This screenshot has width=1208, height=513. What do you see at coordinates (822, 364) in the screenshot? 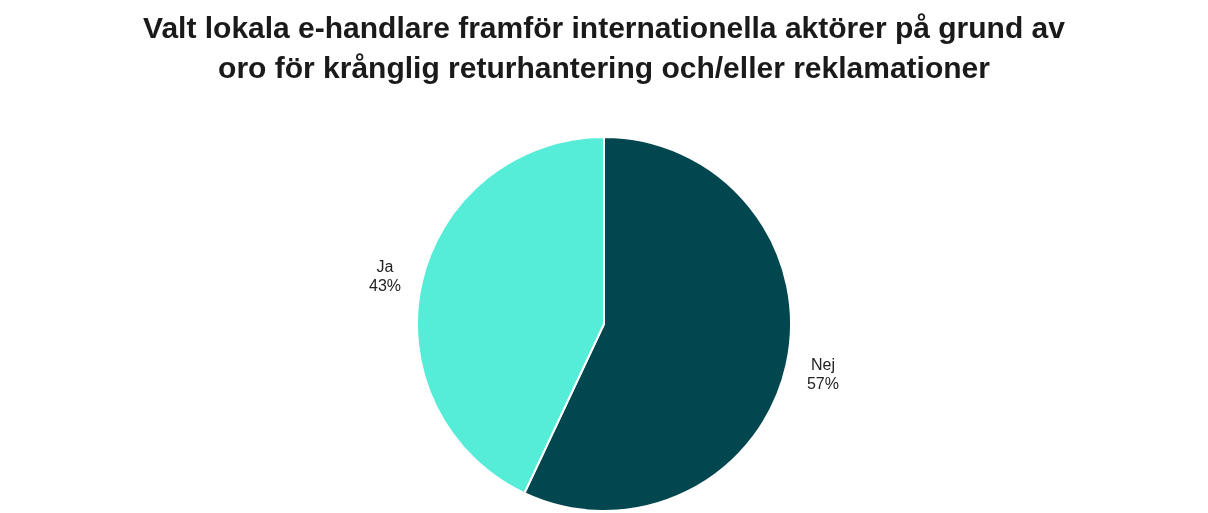
I see `slice-label: Nej` at bounding box center [822, 364].